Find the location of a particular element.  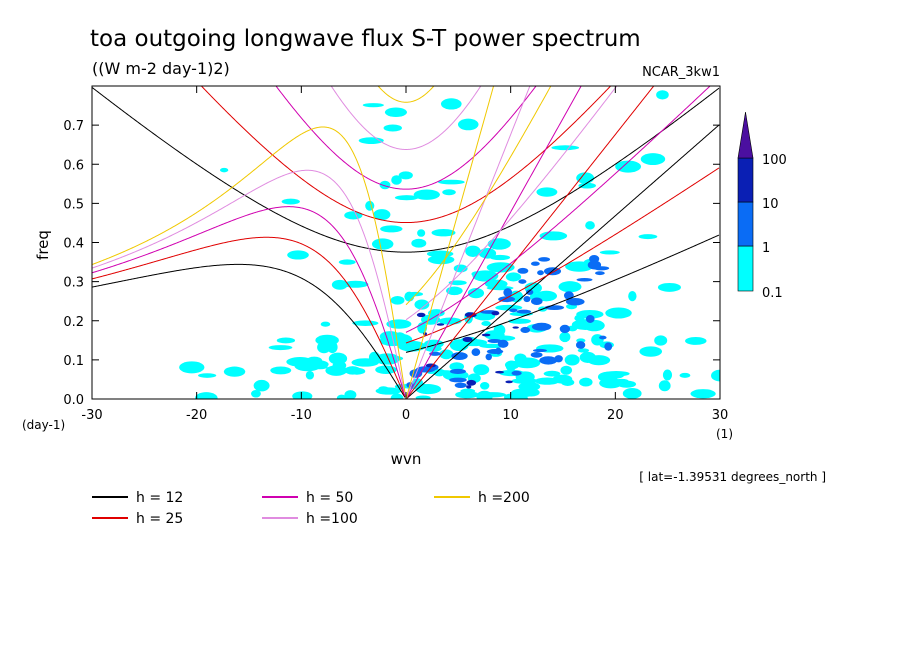

x-tick-label: -10 is located at coordinates (301, 415).